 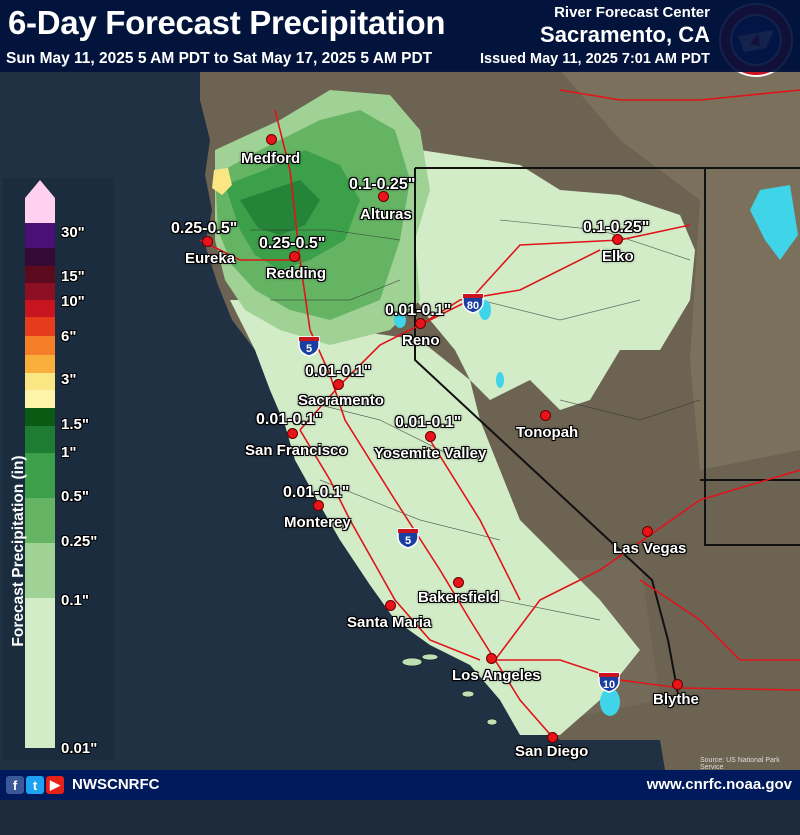 What do you see at coordinates (552, 751) in the screenshot?
I see `city-label: San Diego` at bounding box center [552, 751].